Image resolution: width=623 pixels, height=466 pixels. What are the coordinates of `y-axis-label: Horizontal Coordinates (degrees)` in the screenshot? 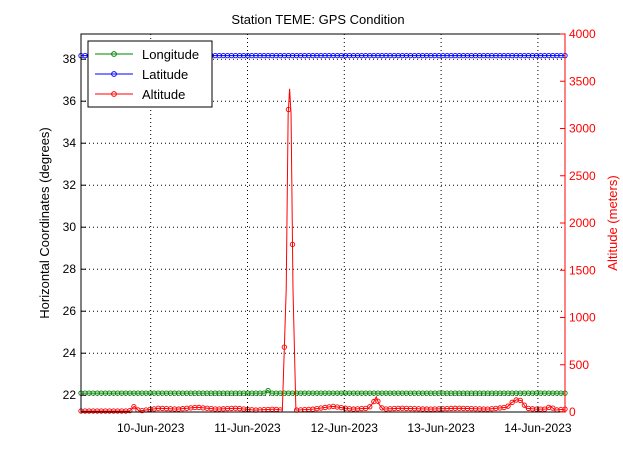 It's located at (44, 222).